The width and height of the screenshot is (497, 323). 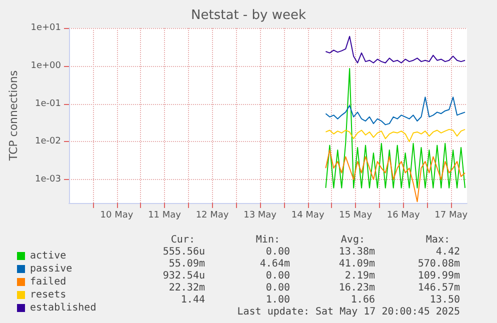 I want to click on legend-label: established, so click(x=63, y=308).